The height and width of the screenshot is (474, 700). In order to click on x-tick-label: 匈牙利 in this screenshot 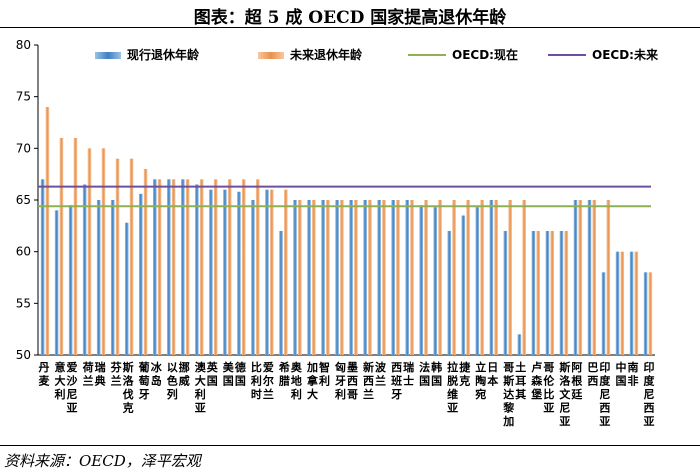, I will do `click(340, 380)`.